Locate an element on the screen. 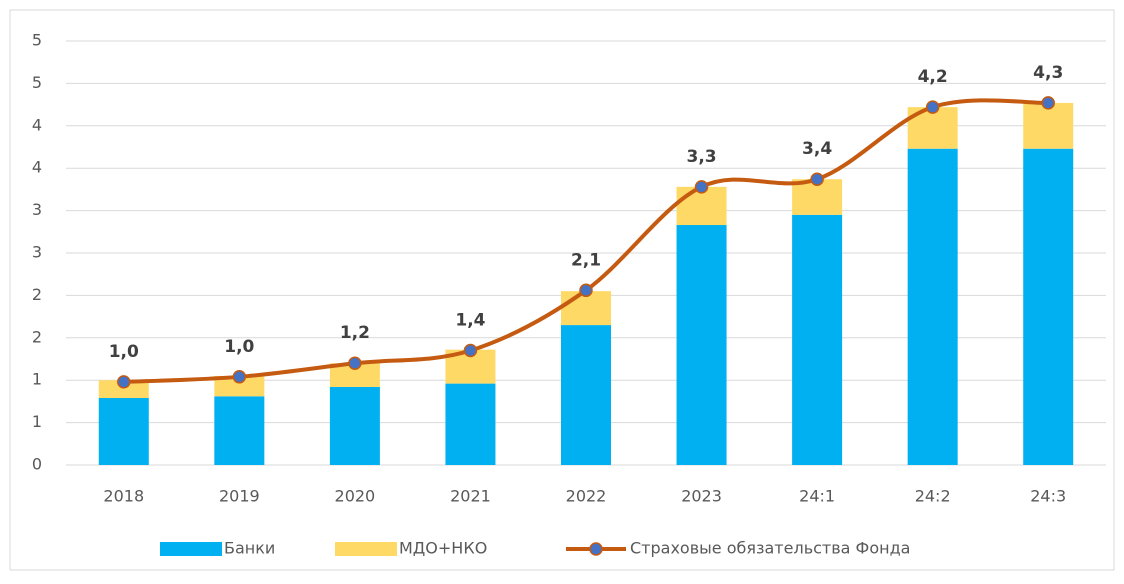 The height and width of the screenshot is (584, 1124). x-tick-label: 2020 is located at coordinates (355, 496).